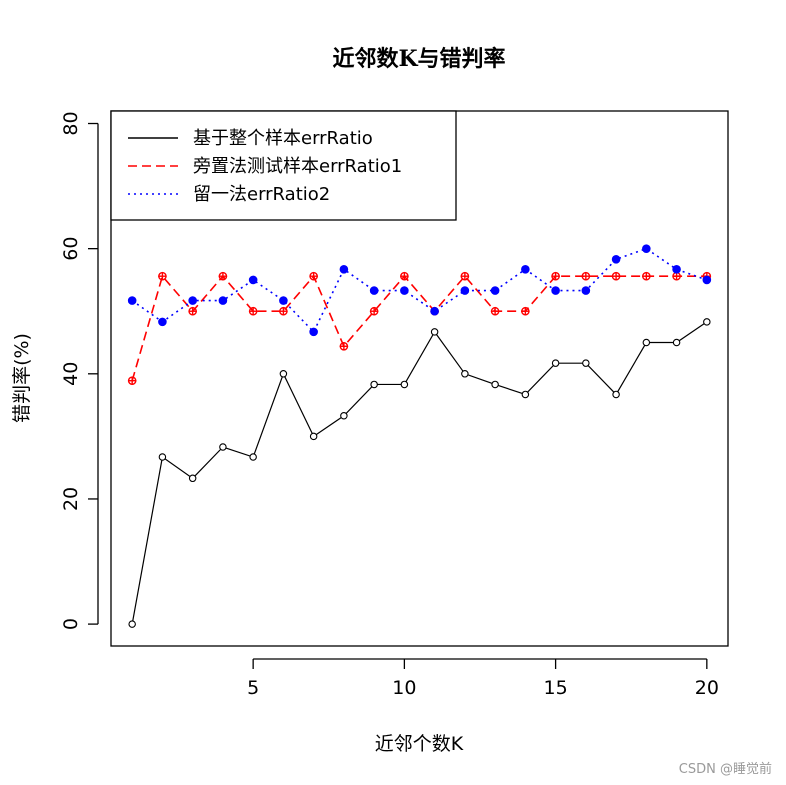 This screenshot has height=785, width=786. Describe the element at coordinates (297, 166) in the screenshot. I see `legend-label: 旁置法测试样本errRatio1` at that location.